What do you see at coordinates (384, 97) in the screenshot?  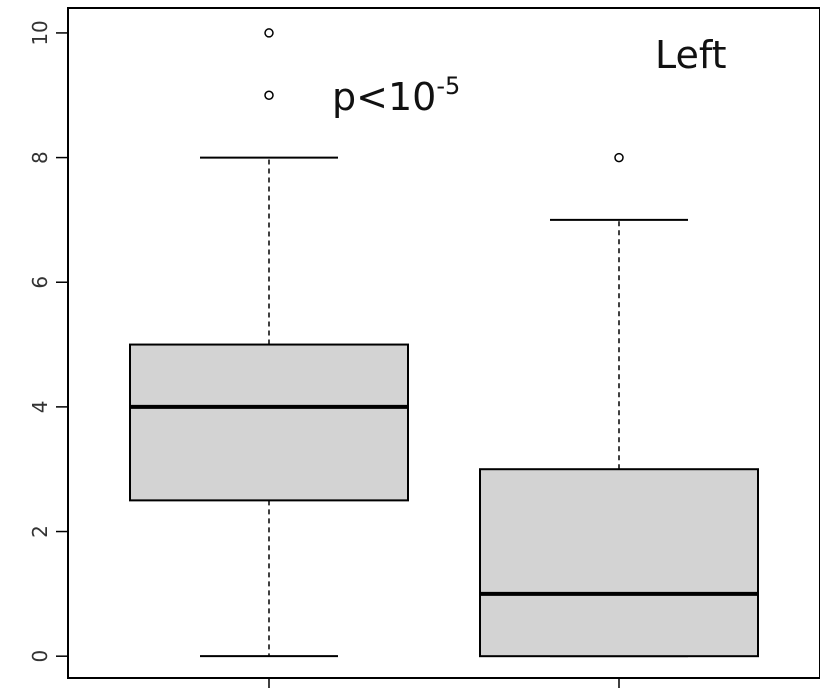 I see `p-value-prefix: p<10` at bounding box center [384, 97].